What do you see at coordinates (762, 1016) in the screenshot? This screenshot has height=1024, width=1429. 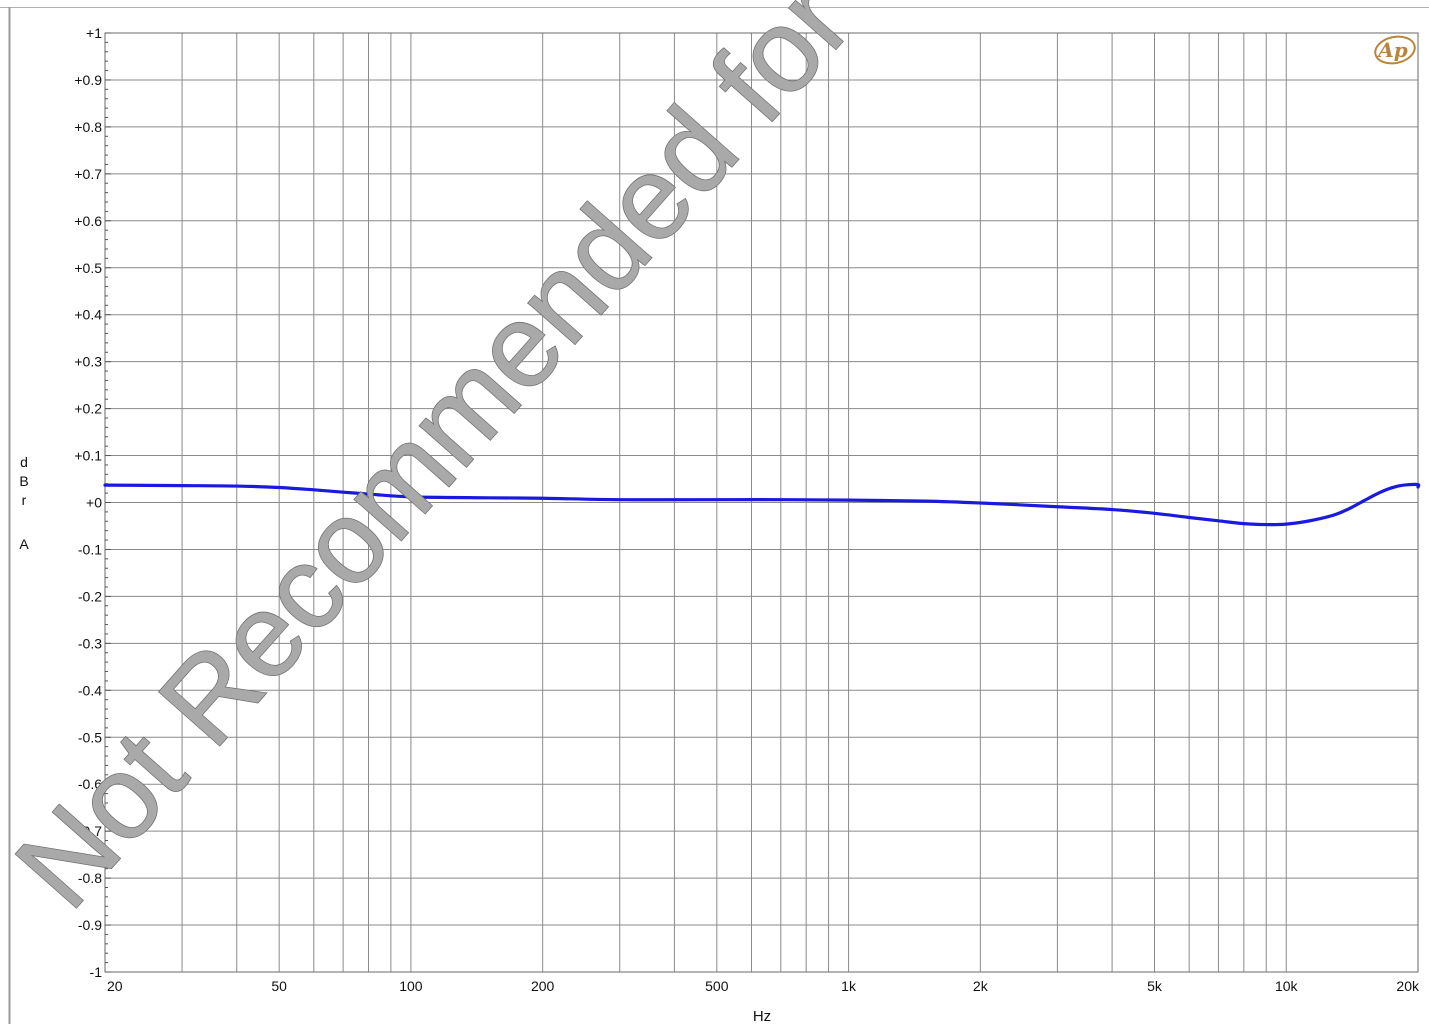 I see `x-axis-label: Hz` at bounding box center [762, 1016].